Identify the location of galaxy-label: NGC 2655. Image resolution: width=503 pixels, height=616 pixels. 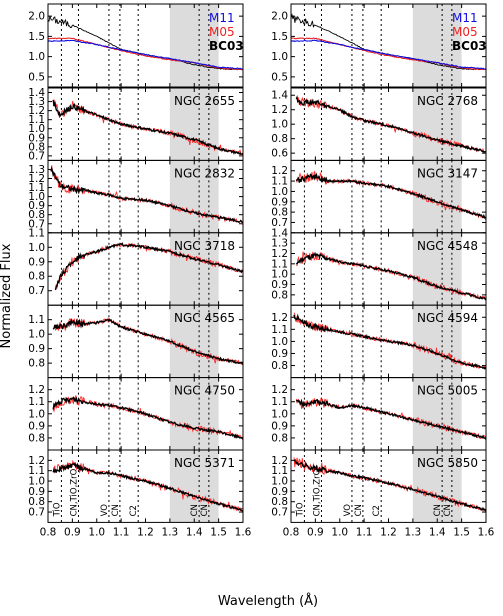
(204, 101).